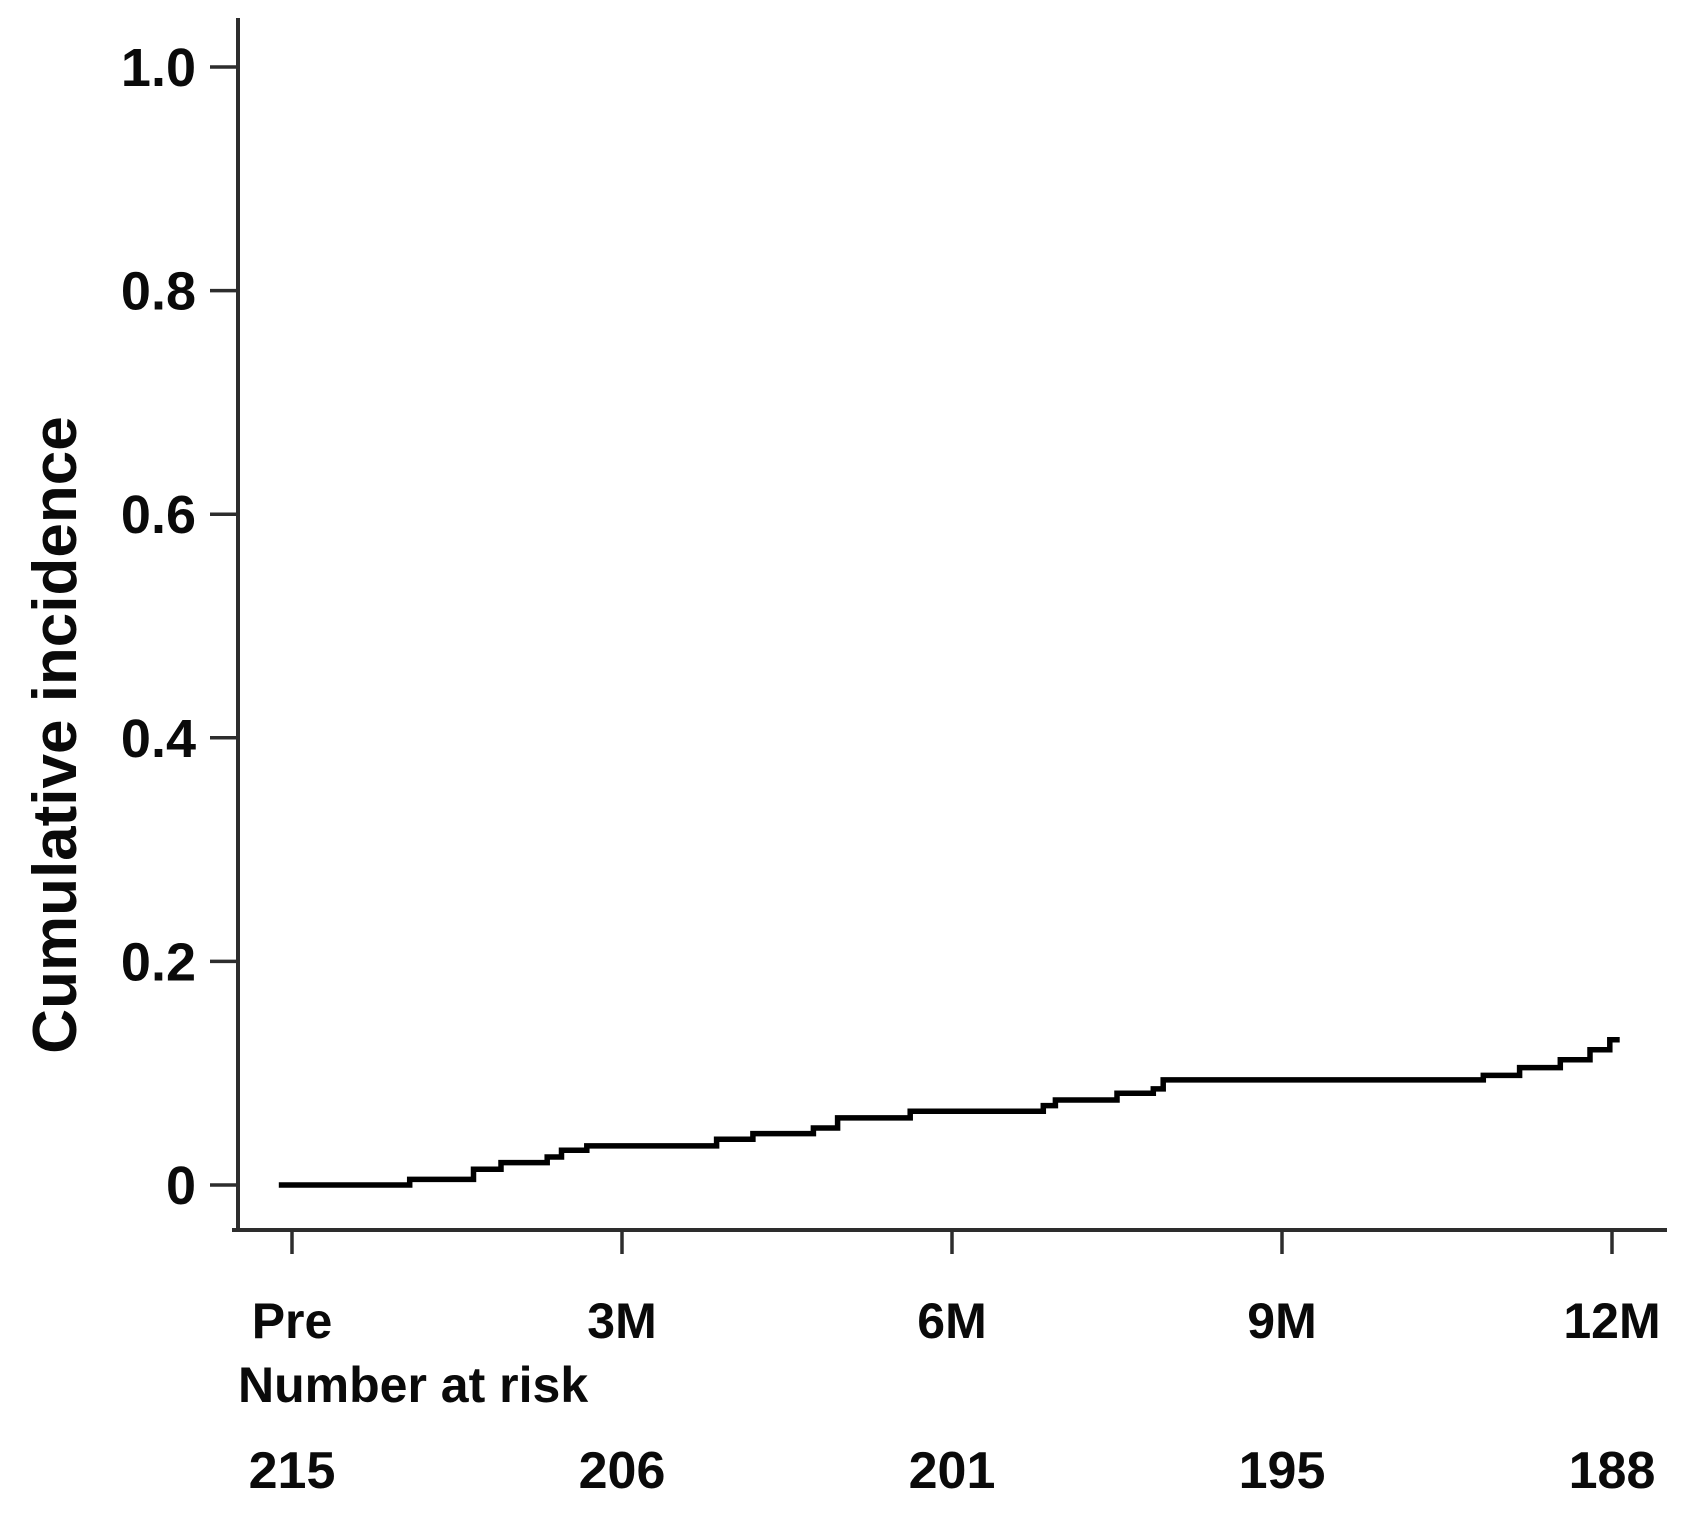  I want to click on x-tick-label-3m: 3M, so click(621, 1321).